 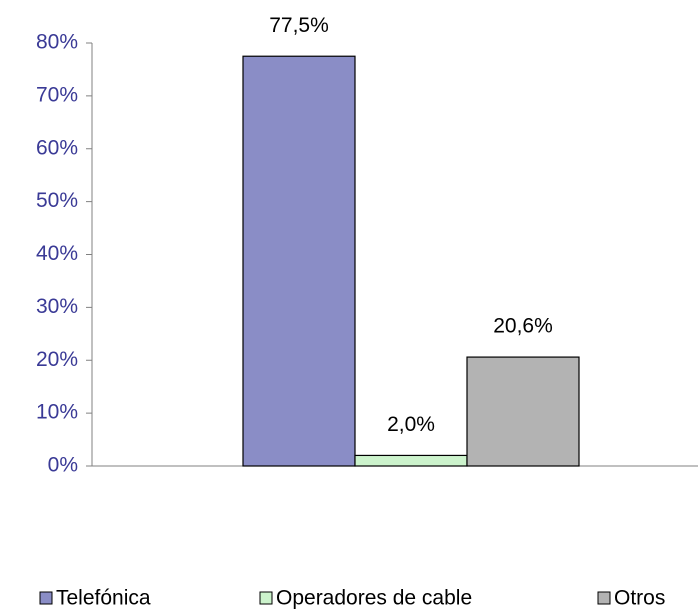 I want to click on y-tick-label: 50%, so click(x=57, y=200).